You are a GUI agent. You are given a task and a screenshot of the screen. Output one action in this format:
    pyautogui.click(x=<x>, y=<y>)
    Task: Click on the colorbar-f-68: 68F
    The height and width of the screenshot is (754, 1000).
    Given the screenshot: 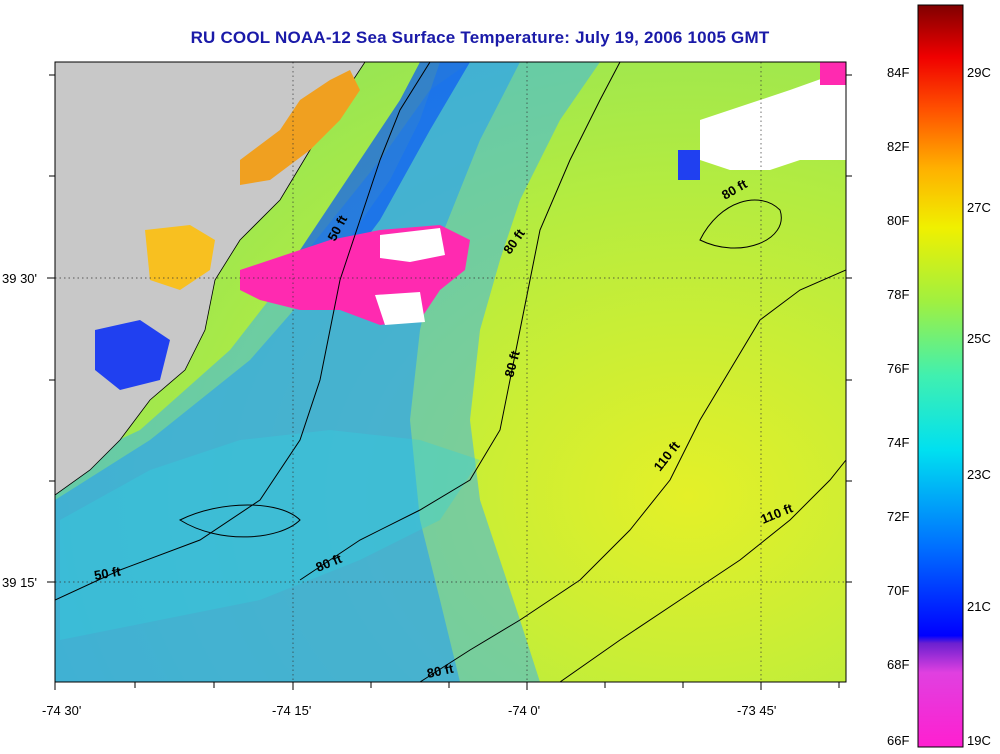 What is the action you would take?
    pyautogui.click(x=898, y=664)
    